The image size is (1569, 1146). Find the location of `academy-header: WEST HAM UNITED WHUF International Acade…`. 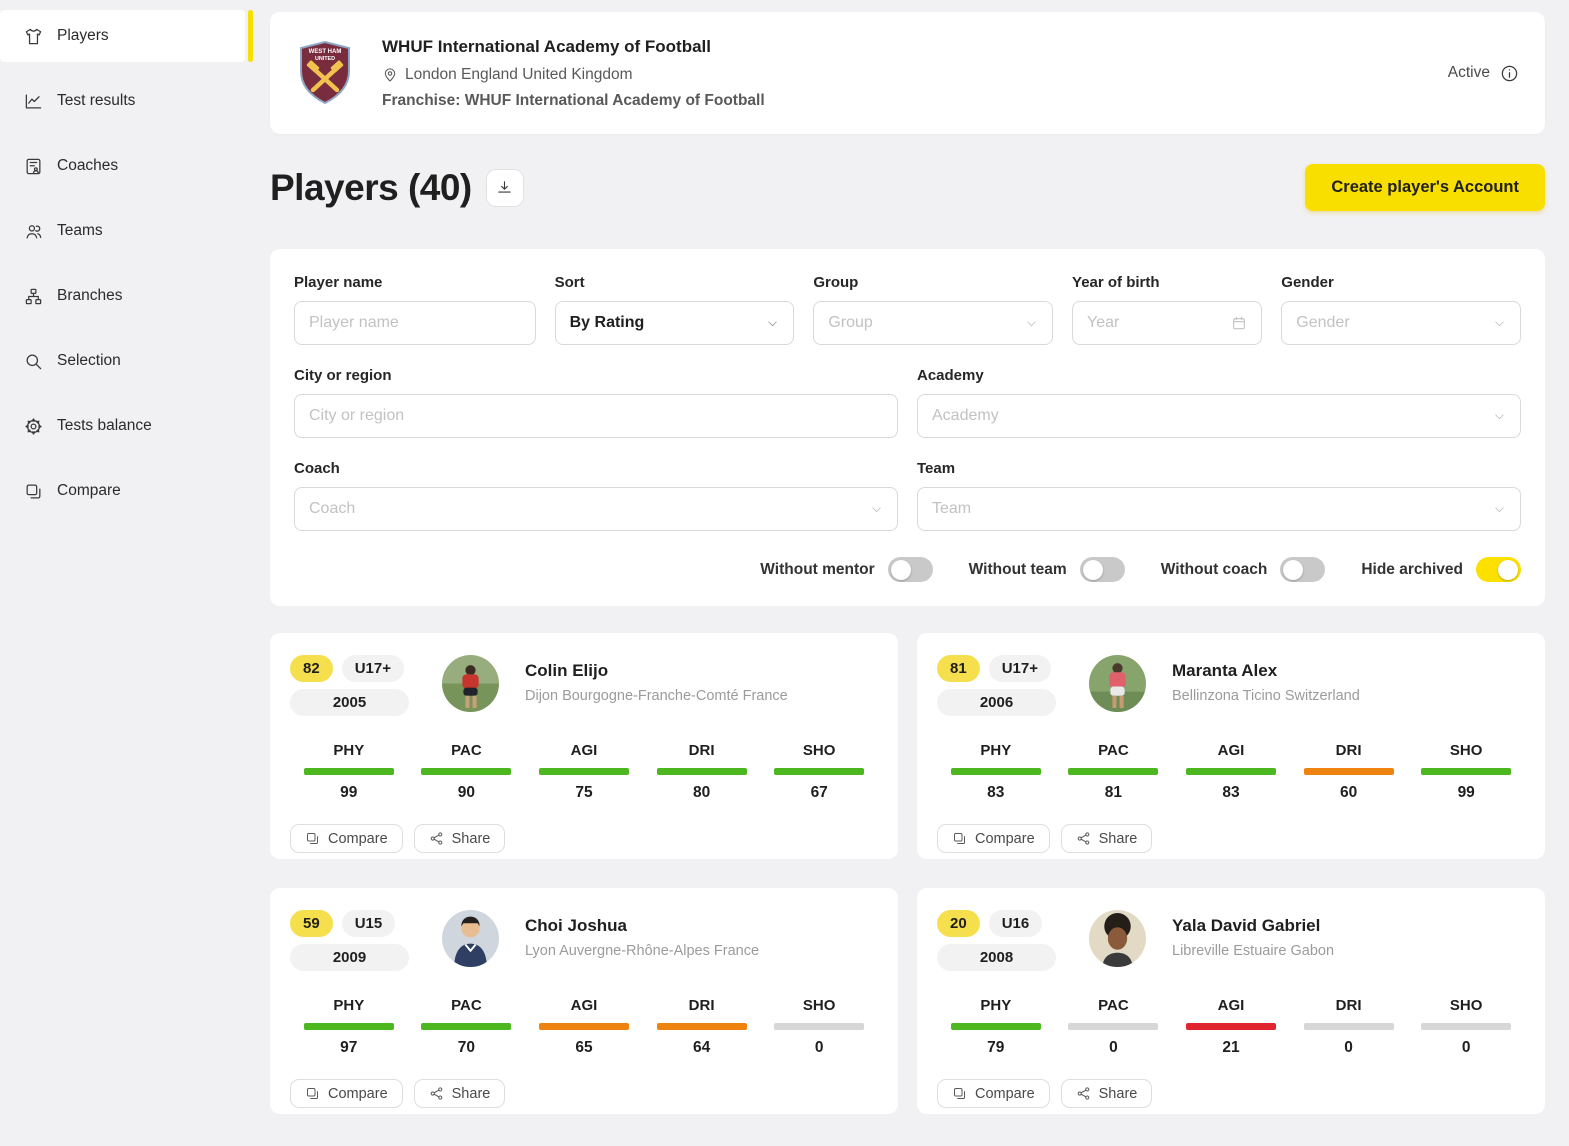

academy-header: WEST HAM UNITED WHUF International Acade… is located at coordinates (907, 73).